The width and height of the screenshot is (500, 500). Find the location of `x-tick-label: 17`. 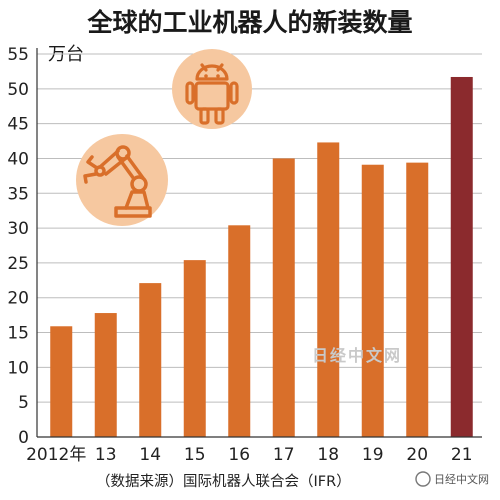

x-tick-label: 17 is located at coordinates (284, 455).